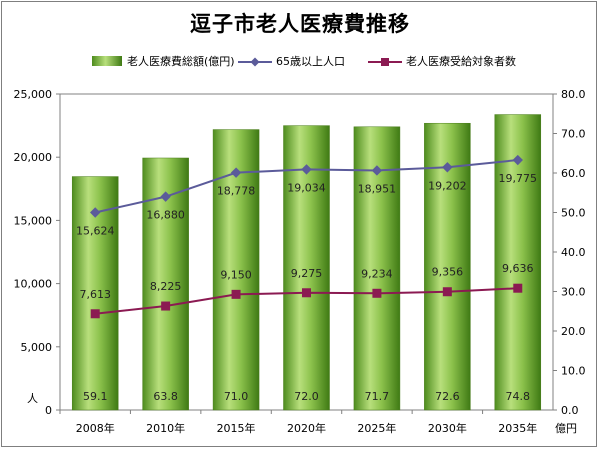 The image size is (600, 450). What do you see at coordinates (95, 428) in the screenshot?
I see `x-tick-label: 2008年` at bounding box center [95, 428].